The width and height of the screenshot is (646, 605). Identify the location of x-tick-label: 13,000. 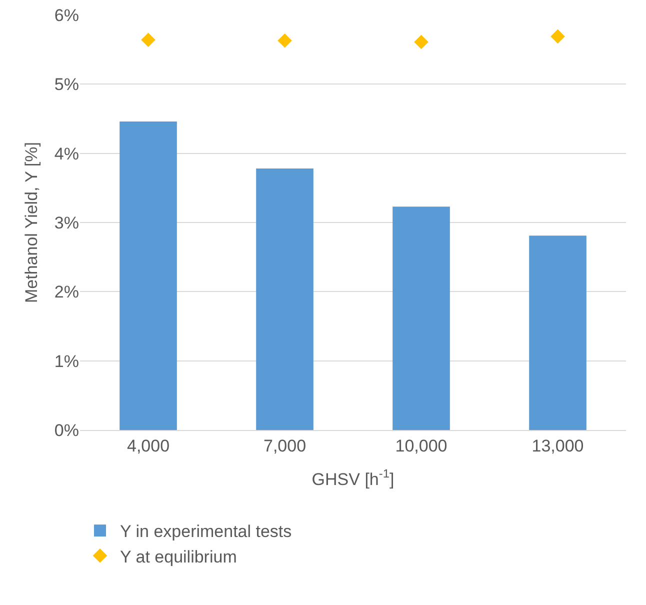
(558, 446).